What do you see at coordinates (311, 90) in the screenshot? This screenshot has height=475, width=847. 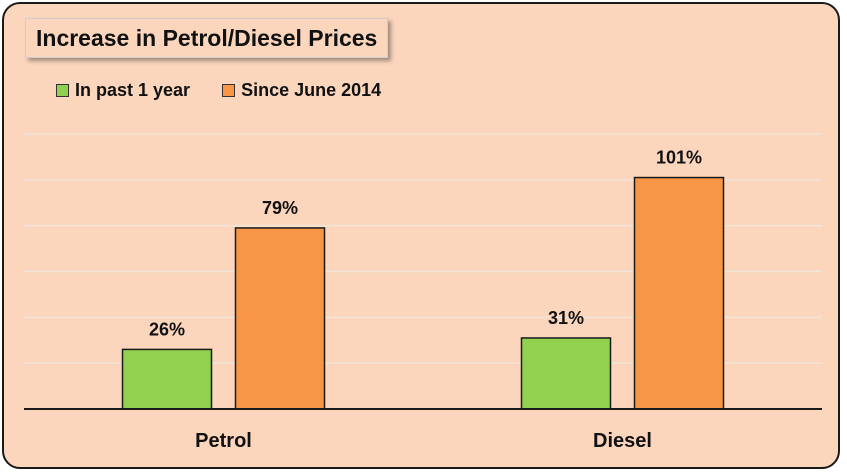 I see `legend-label-since-2014: Since June 2014` at bounding box center [311, 90].